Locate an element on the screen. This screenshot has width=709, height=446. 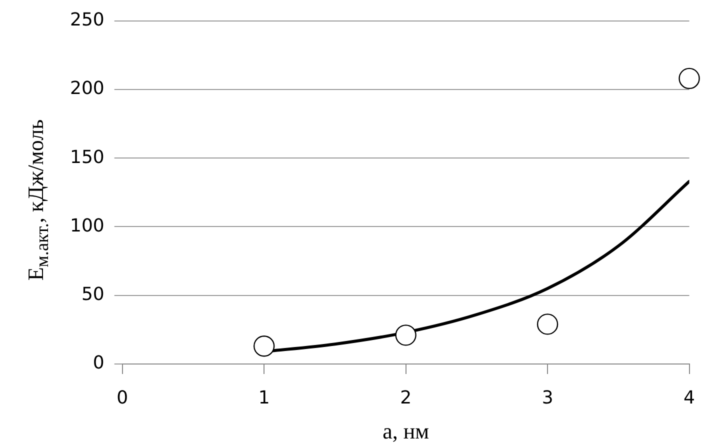
x-tick-label: 1 is located at coordinates (264, 397).